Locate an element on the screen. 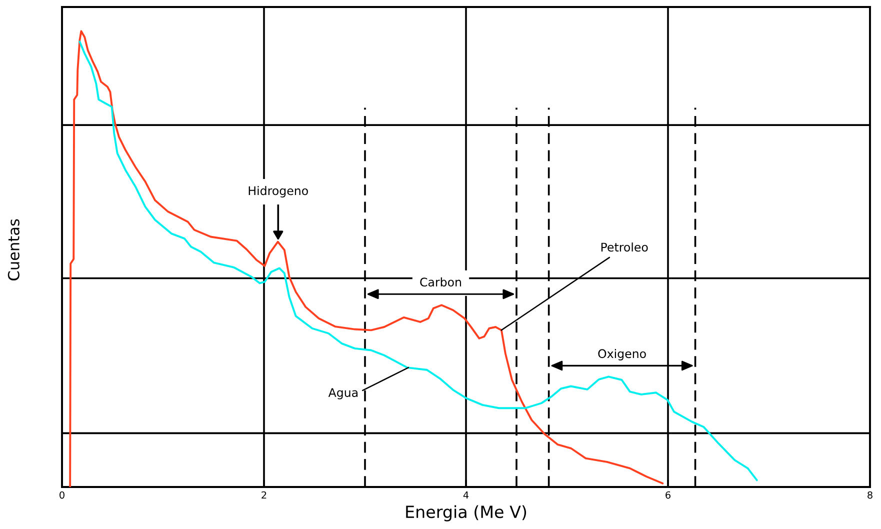 This screenshot has width=881, height=529. annotation: Agua is located at coordinates (343, 394).